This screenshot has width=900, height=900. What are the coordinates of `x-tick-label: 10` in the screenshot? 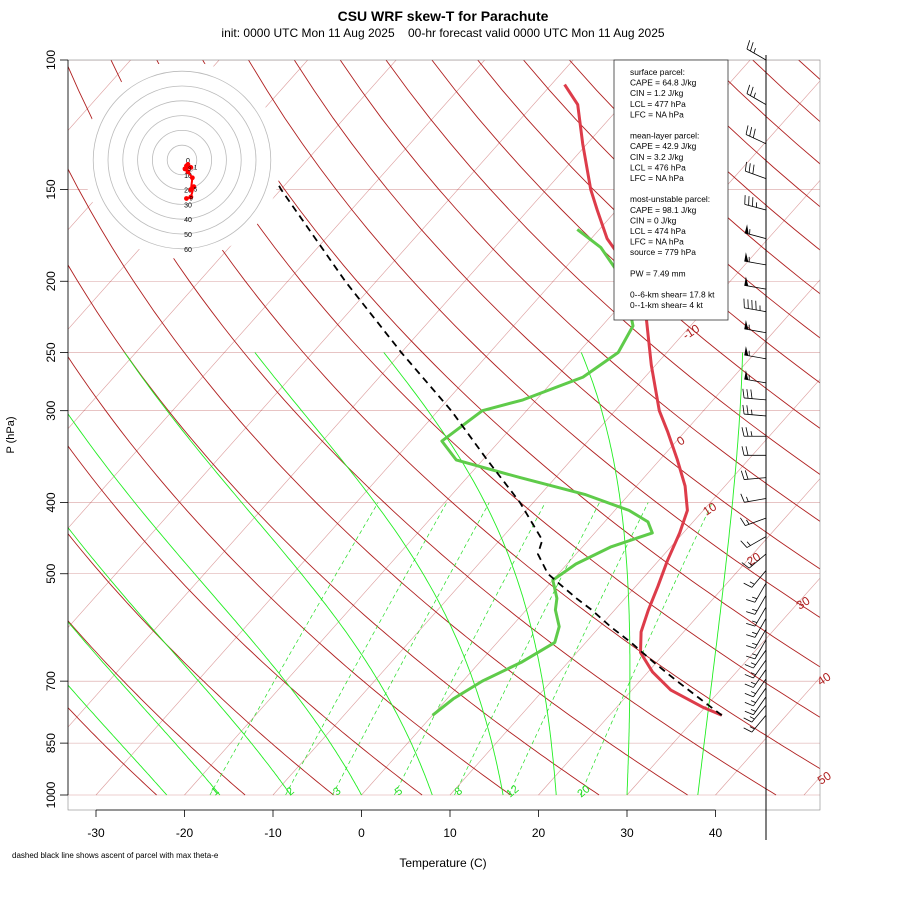 It's located at (450, 833).